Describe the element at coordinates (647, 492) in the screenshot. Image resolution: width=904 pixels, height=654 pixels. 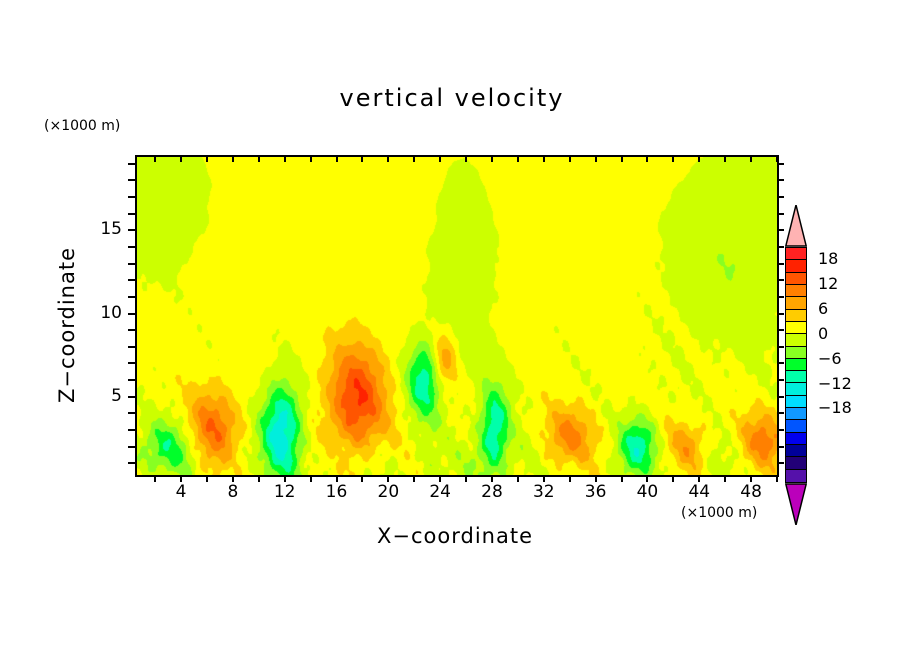
I see `x-tick-label: 40` at that location.